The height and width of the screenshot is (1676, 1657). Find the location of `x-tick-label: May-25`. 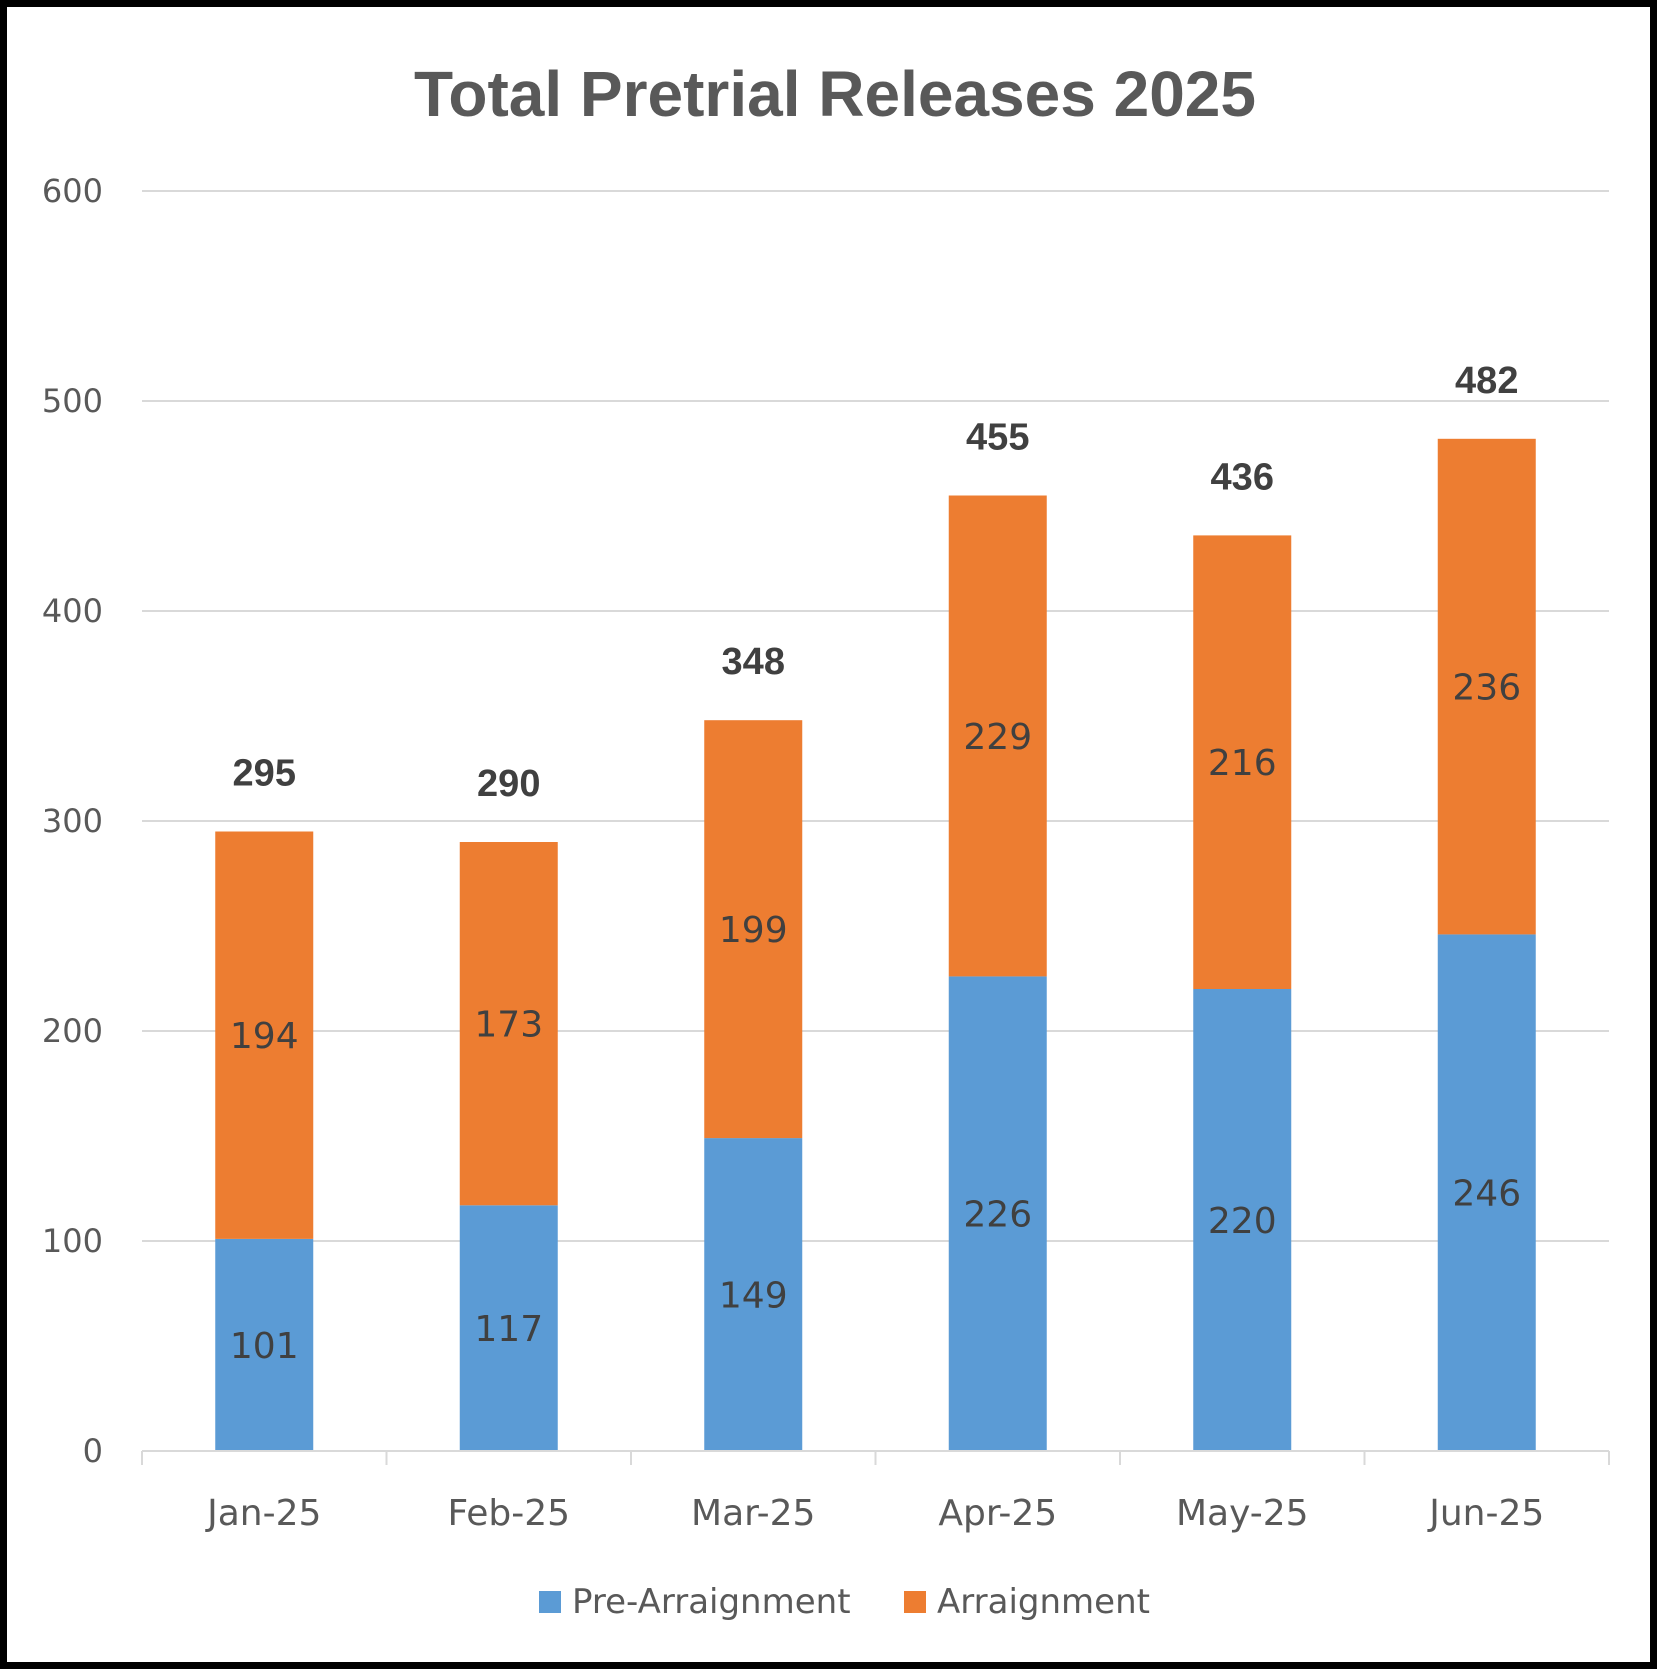

x-tick-label: May-25 is located at coordinates (1242, 1513).